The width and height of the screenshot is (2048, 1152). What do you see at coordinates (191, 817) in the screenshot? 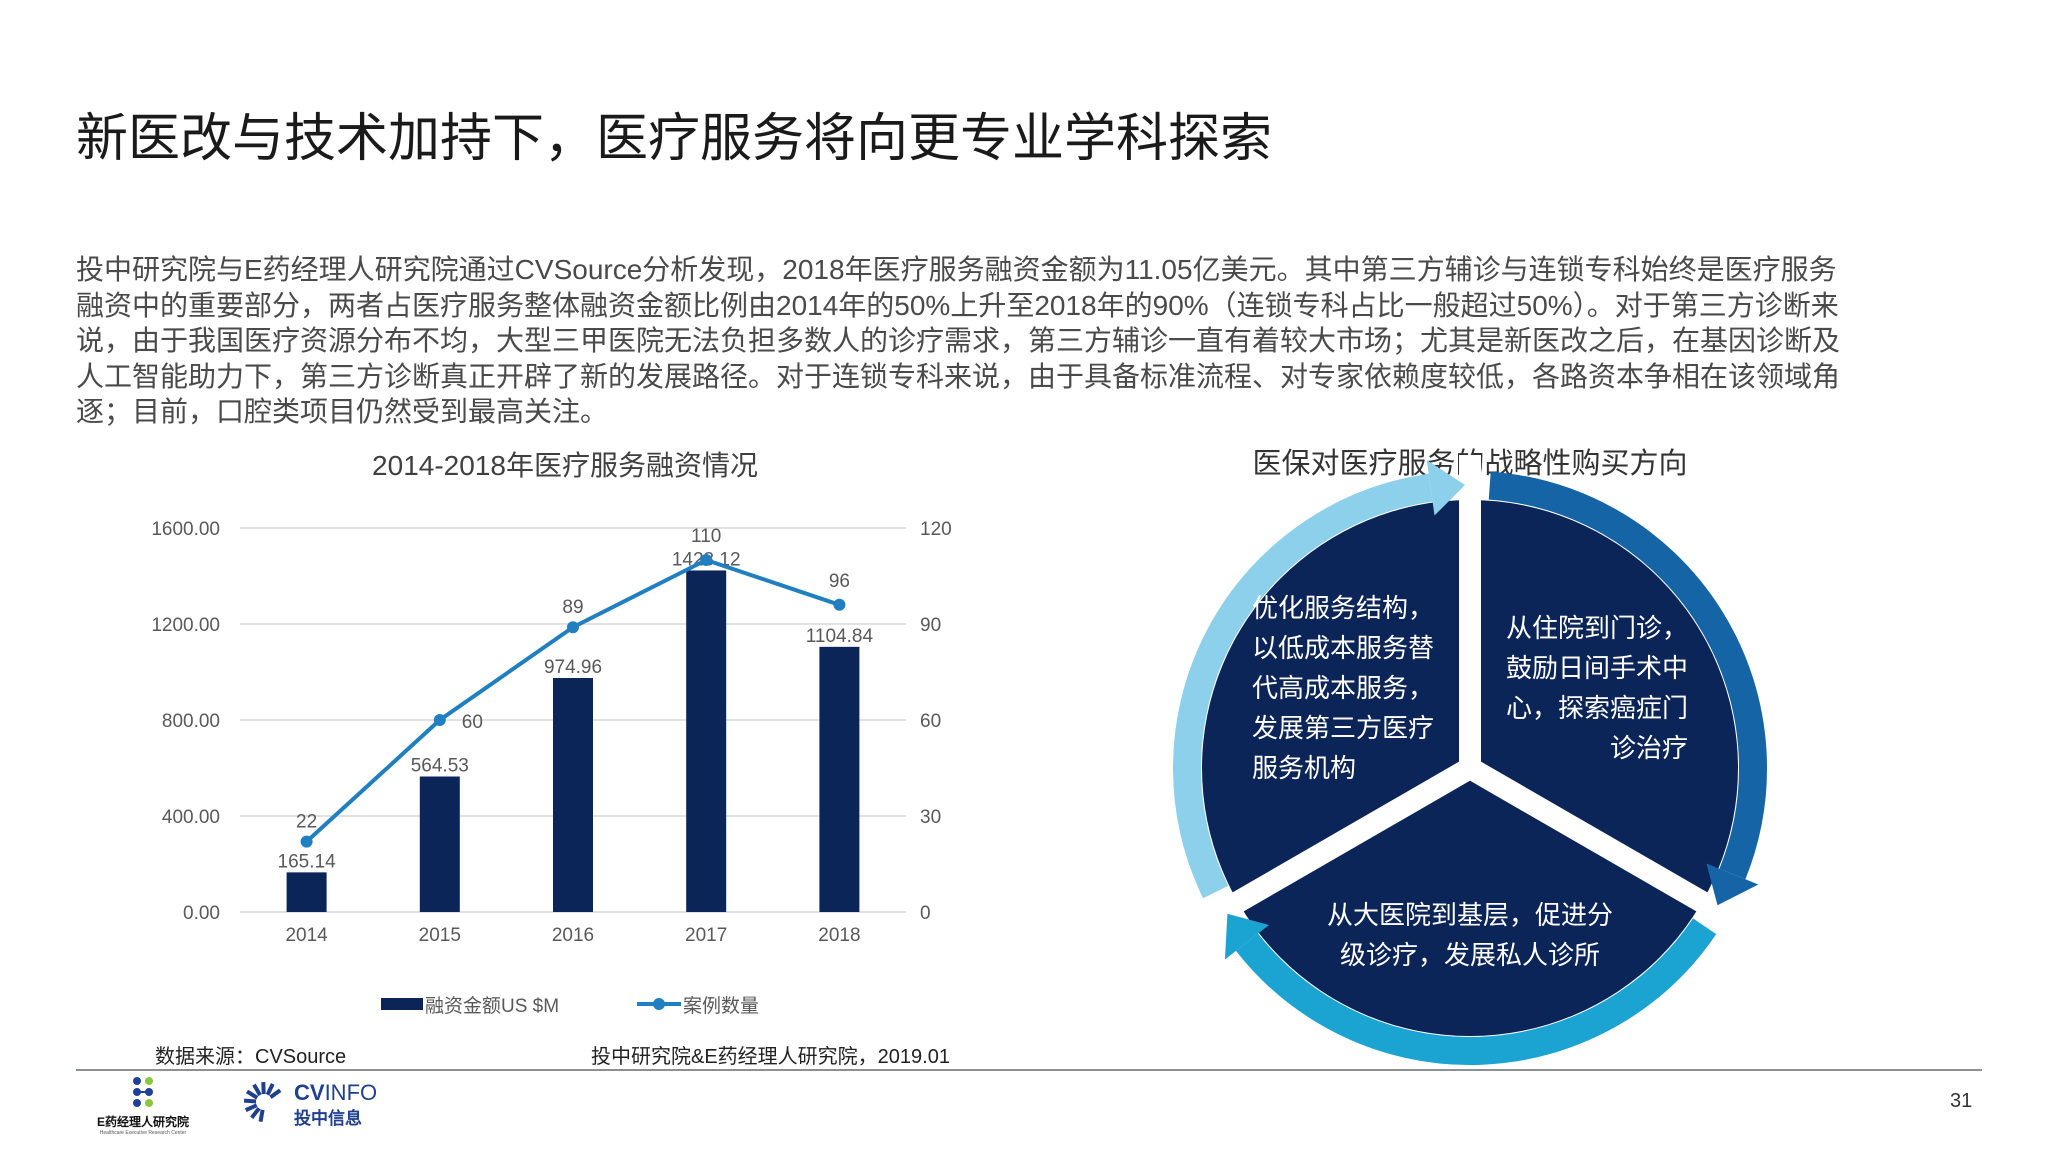
I see `left-axis-tick: 400.00` at bounding box center [191, 817].